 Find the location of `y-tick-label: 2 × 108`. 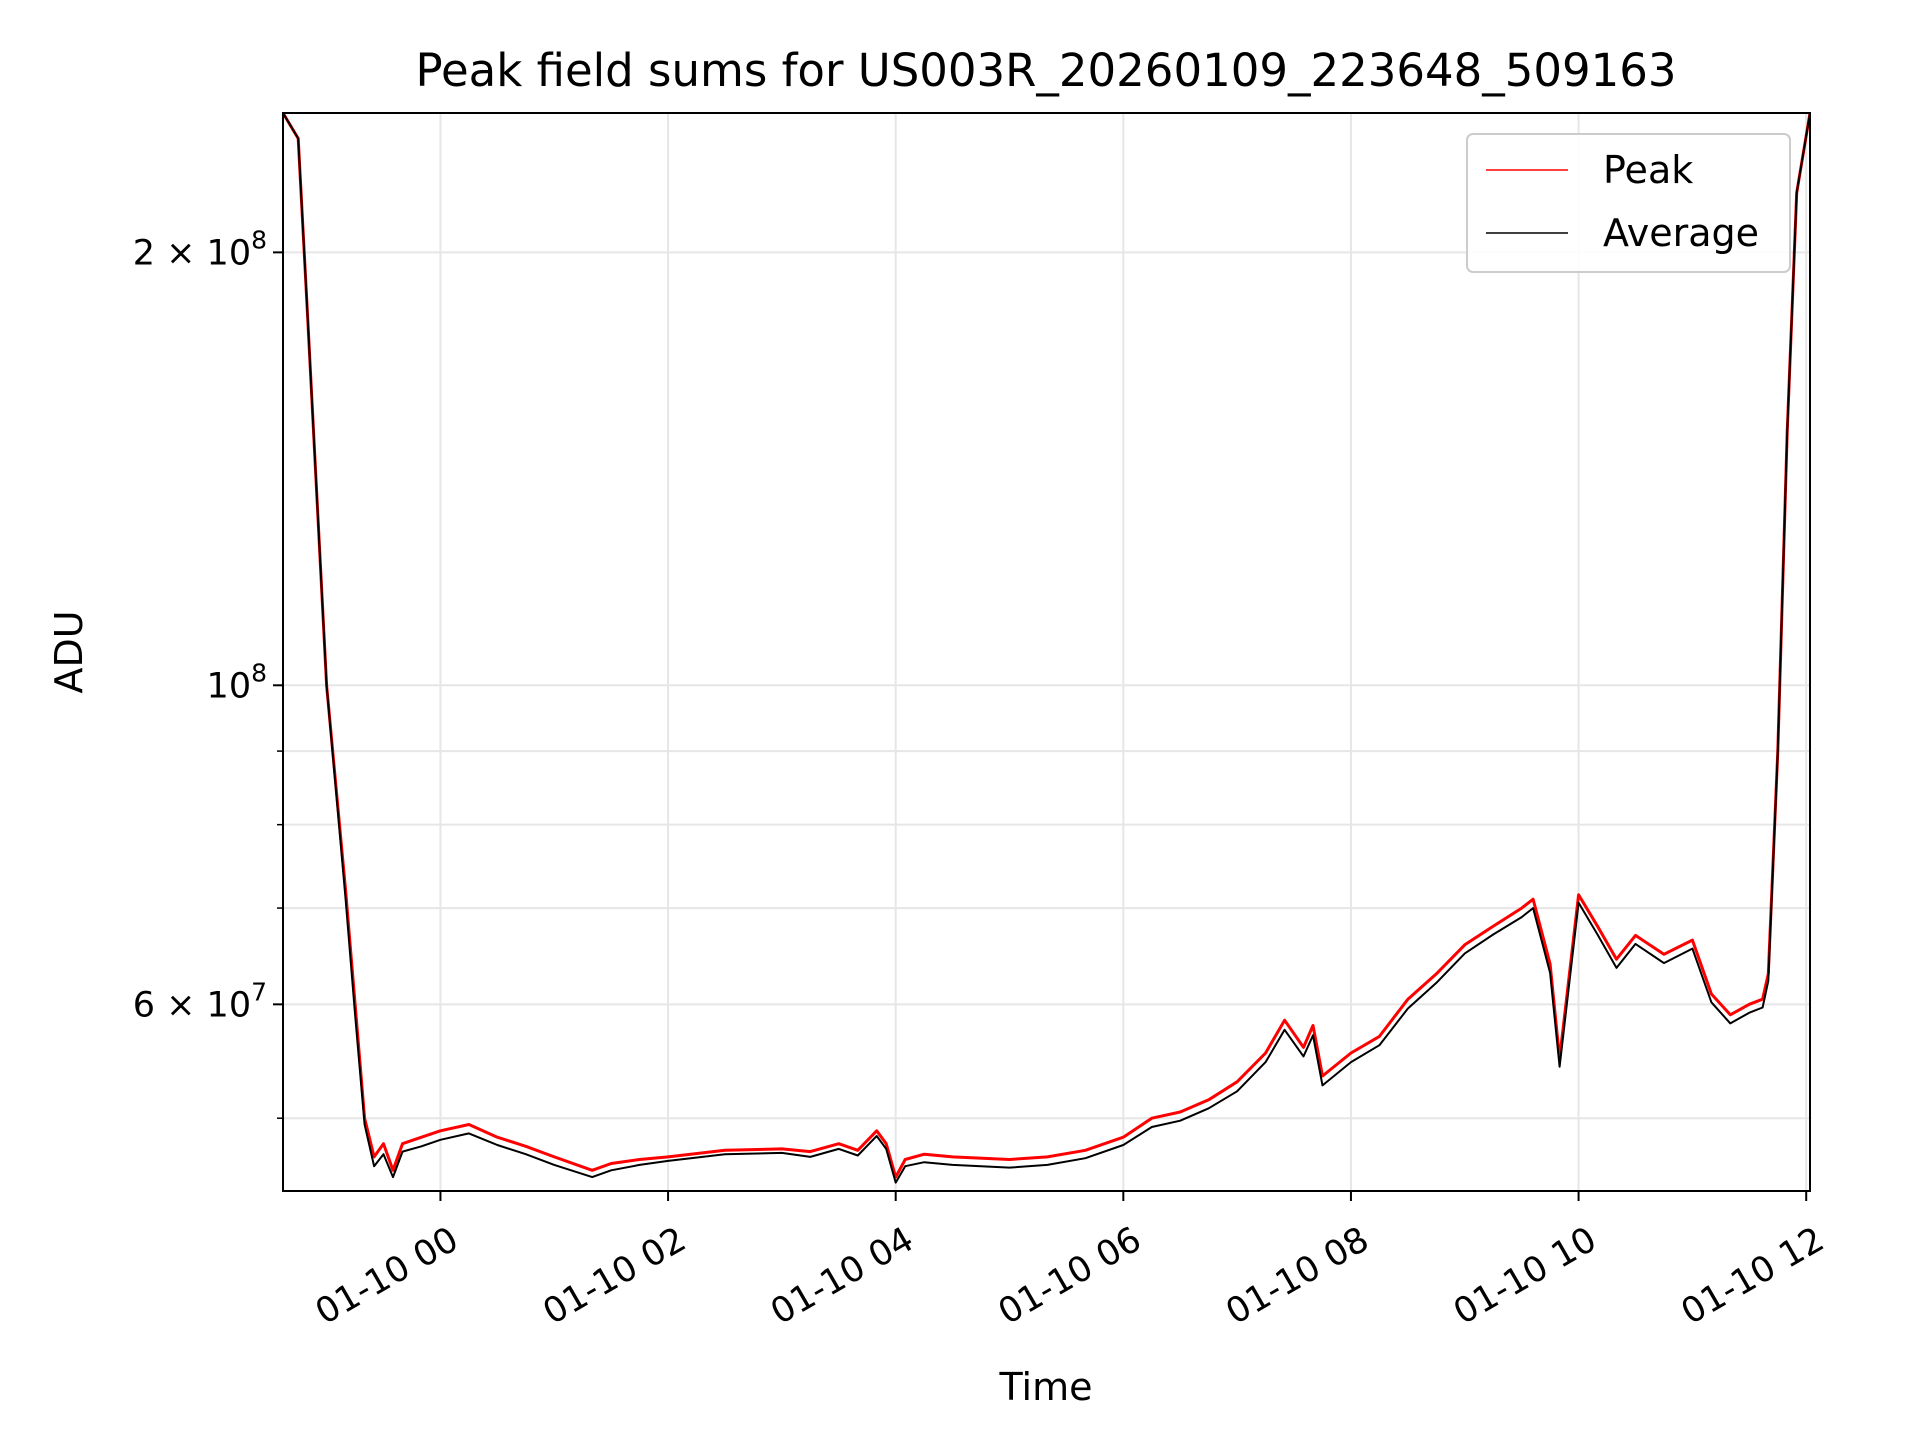

y-tick-label: 2 × 108 is located at coordinates (200, 249).